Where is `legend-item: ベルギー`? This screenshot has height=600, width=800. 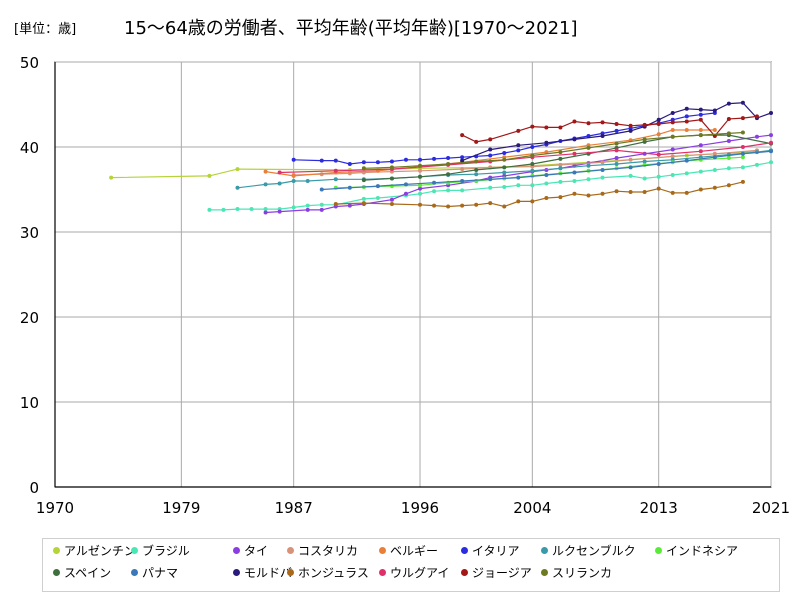 legend-item: ベルギー is located at coordinates (408, 551).